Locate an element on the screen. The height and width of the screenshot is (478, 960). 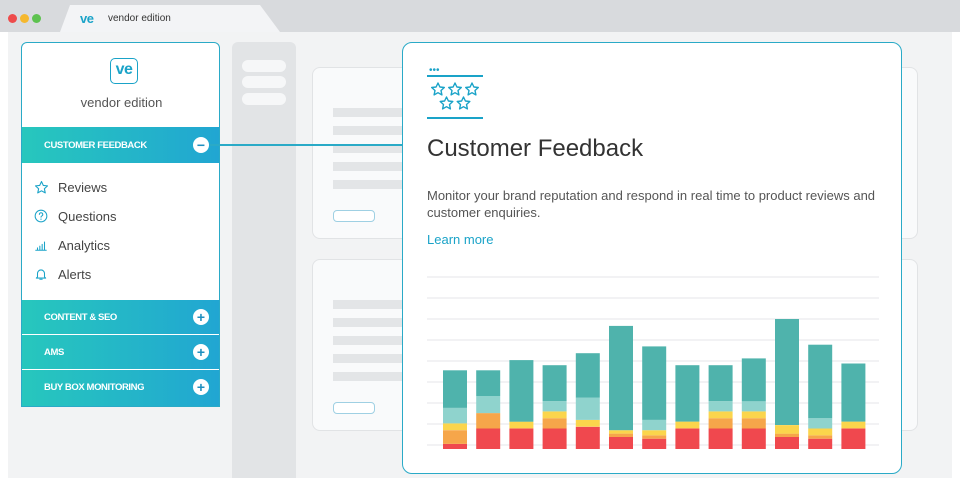
bar-chart-icon is located at coordinates (43, 245).